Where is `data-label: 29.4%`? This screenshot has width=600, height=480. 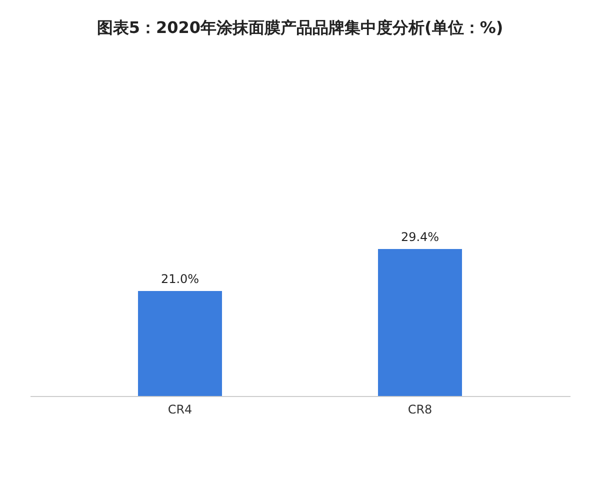 data-label: 29.4% is located at coordinates (420, 237).